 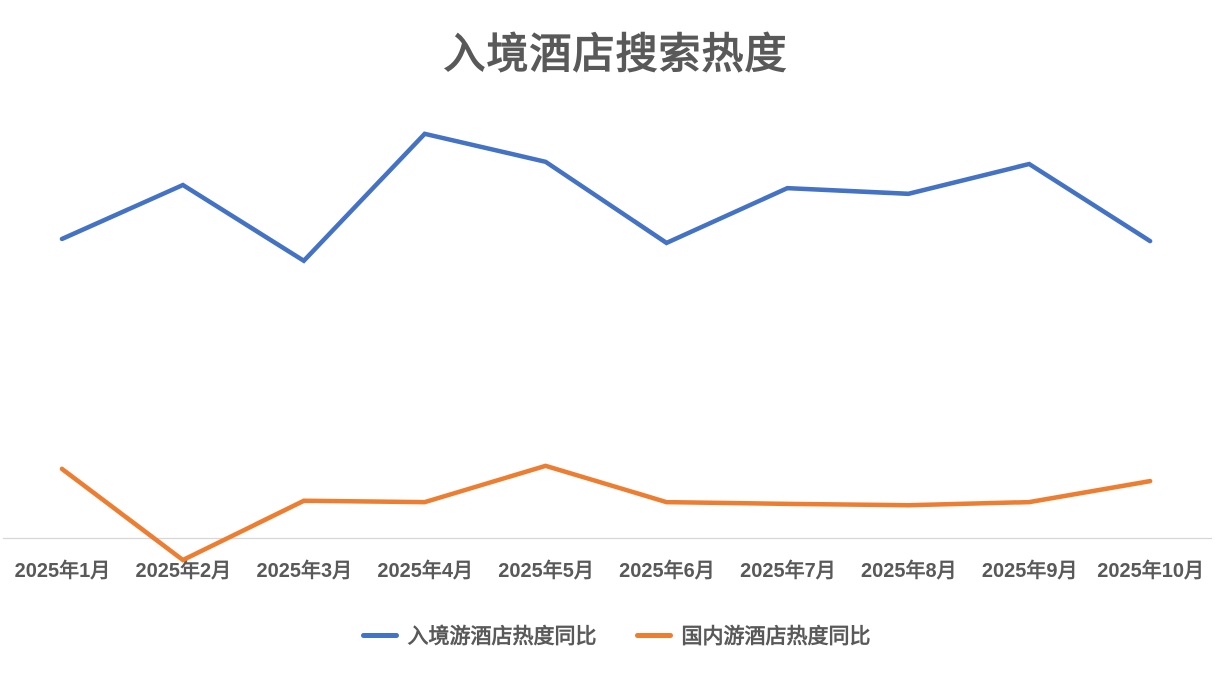 I want to click on chart-title: 入境酒店搜索热度, so click(x=615, y=53).